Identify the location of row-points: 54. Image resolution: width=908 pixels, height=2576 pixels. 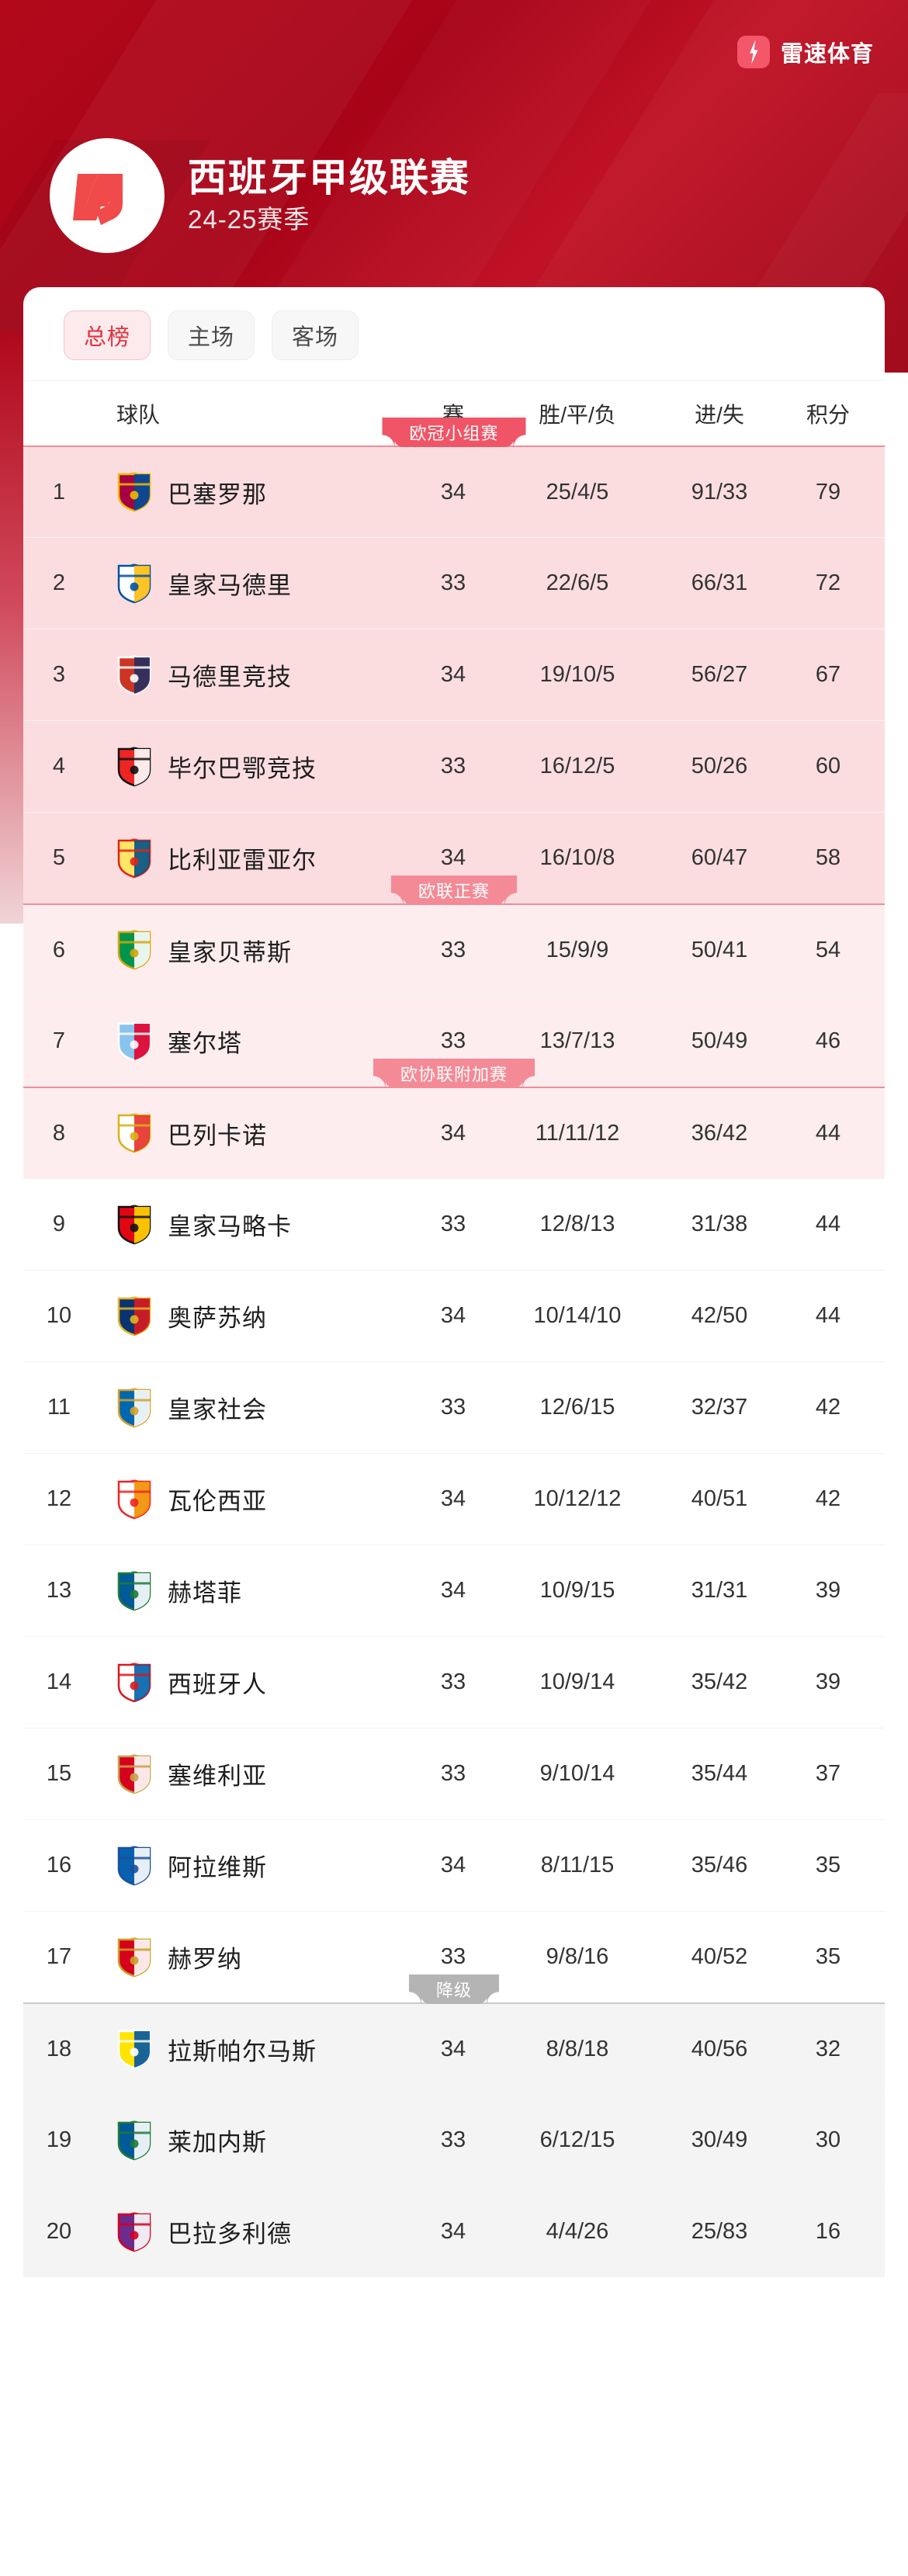
(828, 949).